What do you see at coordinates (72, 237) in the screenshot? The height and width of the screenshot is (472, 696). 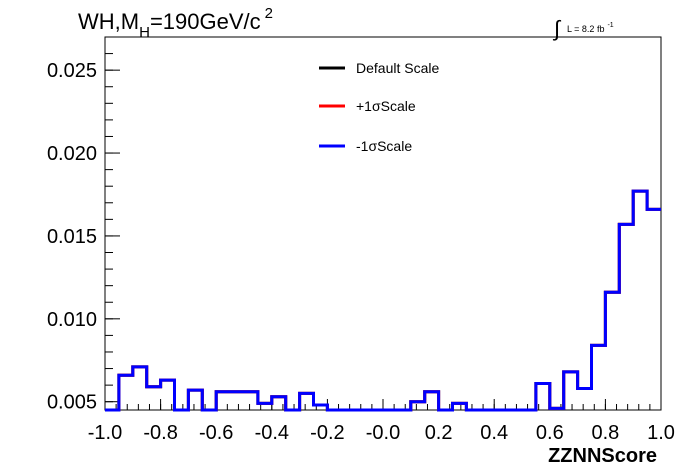 I see `y-tick-label: 0.015` at bounding box center [72, 237].